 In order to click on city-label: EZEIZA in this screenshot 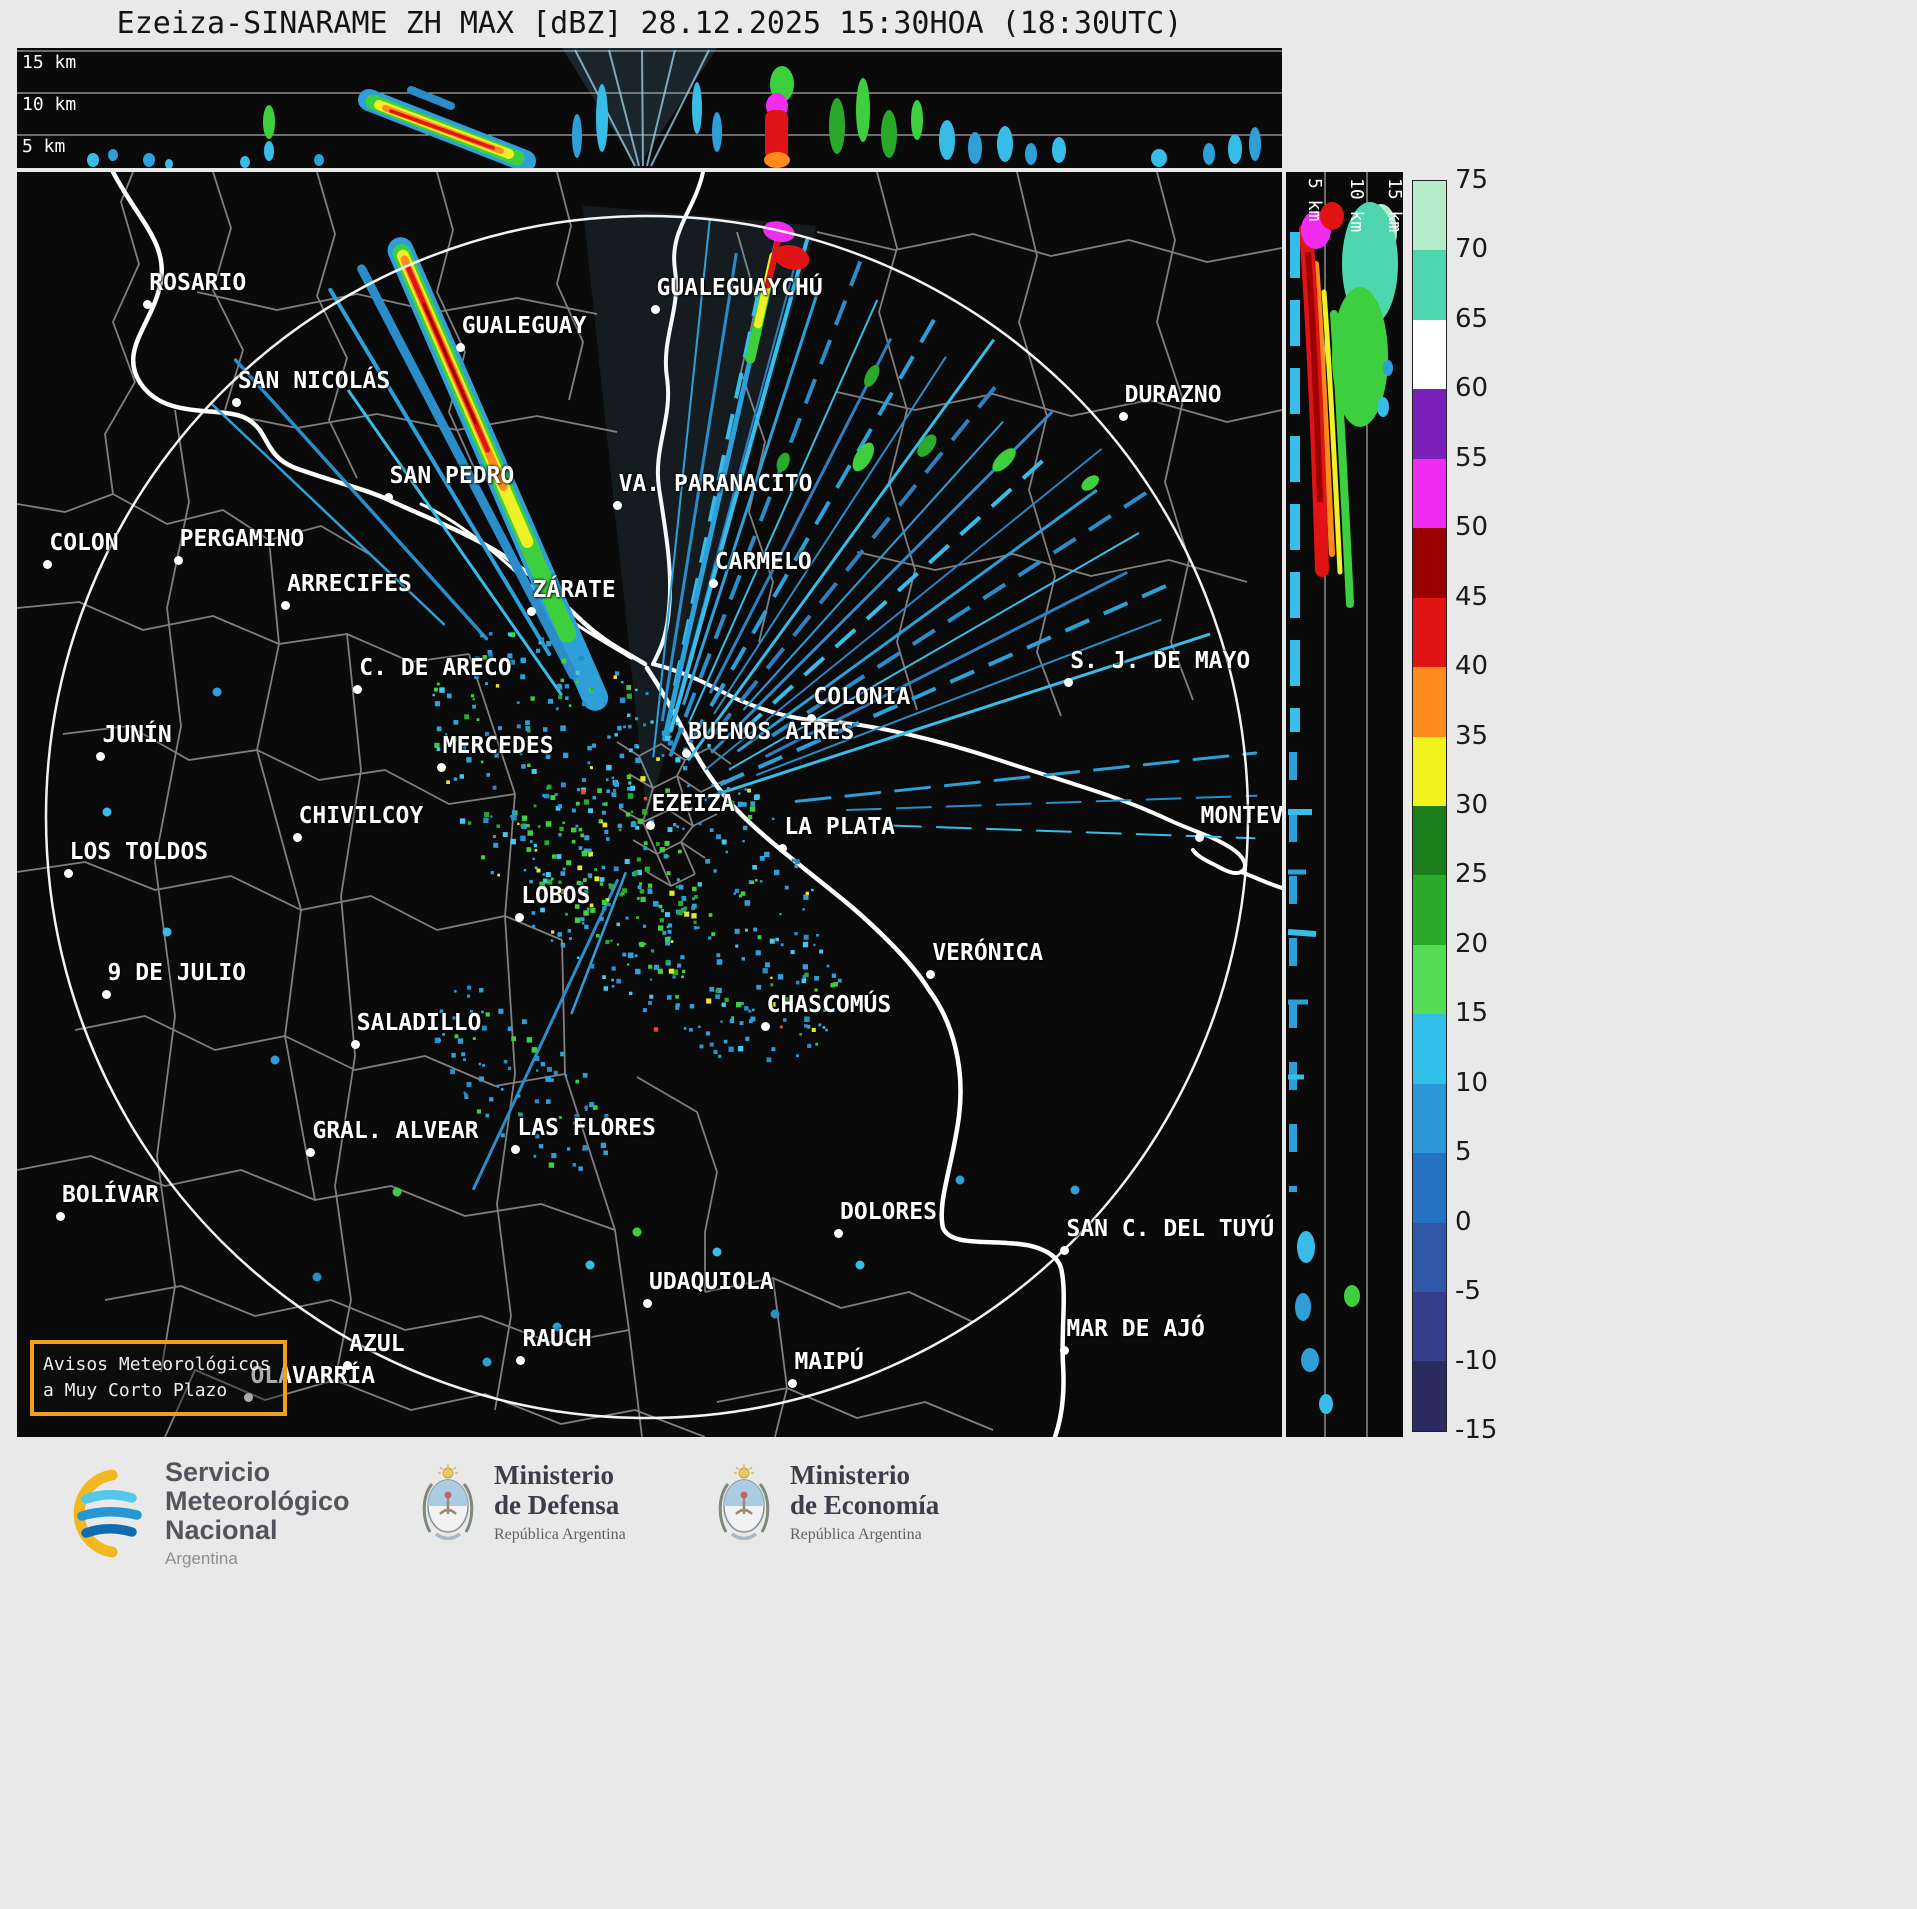, I will do `click(693, 803)`.